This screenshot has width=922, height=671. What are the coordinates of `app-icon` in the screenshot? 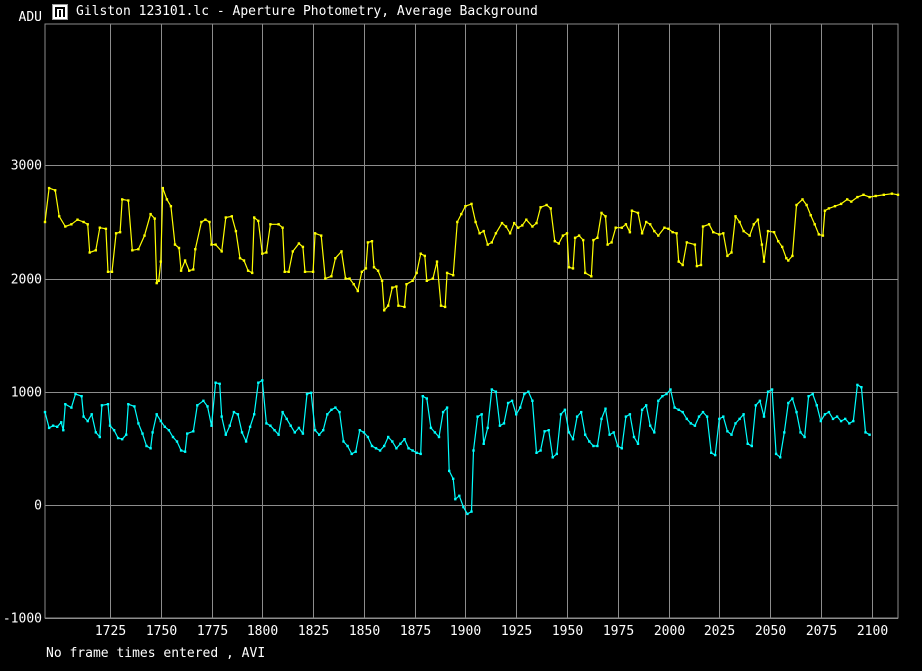 It's located at (60, 12).